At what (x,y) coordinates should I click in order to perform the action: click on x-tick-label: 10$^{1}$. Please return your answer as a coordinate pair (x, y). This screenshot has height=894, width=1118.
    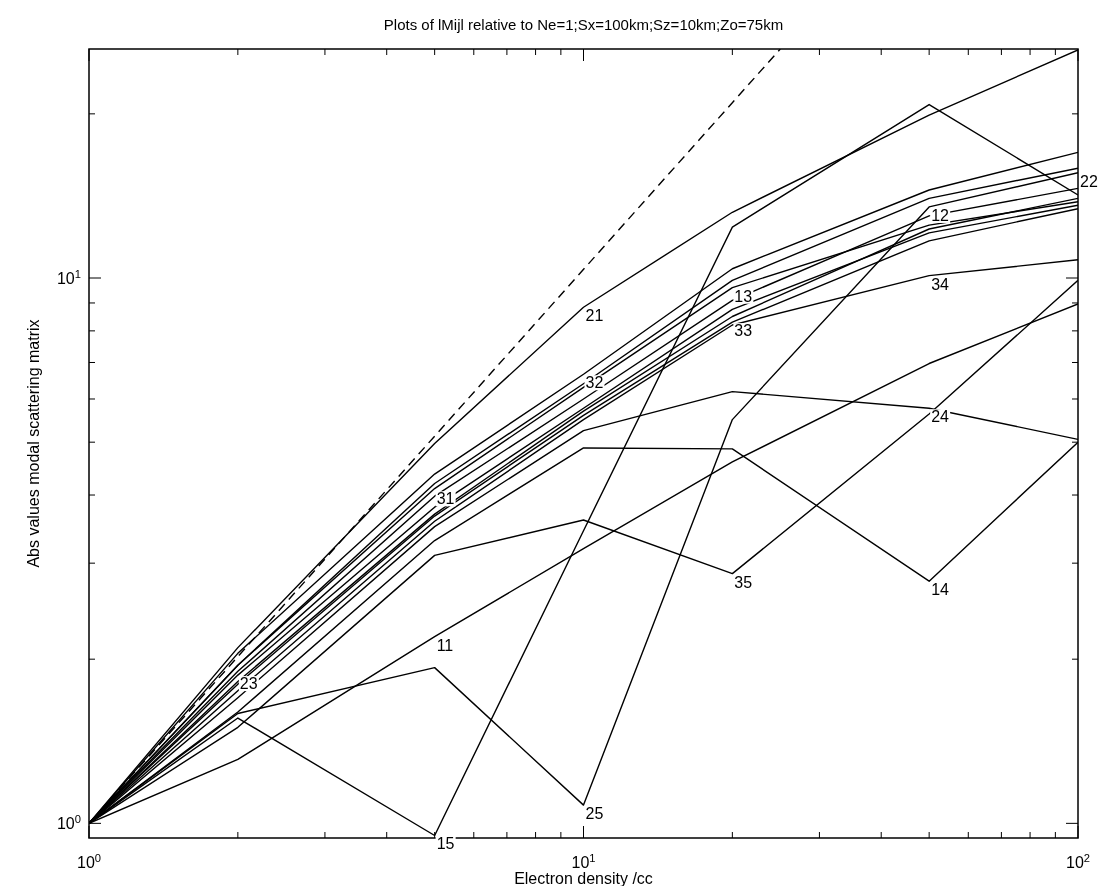
    Looking at the image, I should click on (583, 861).